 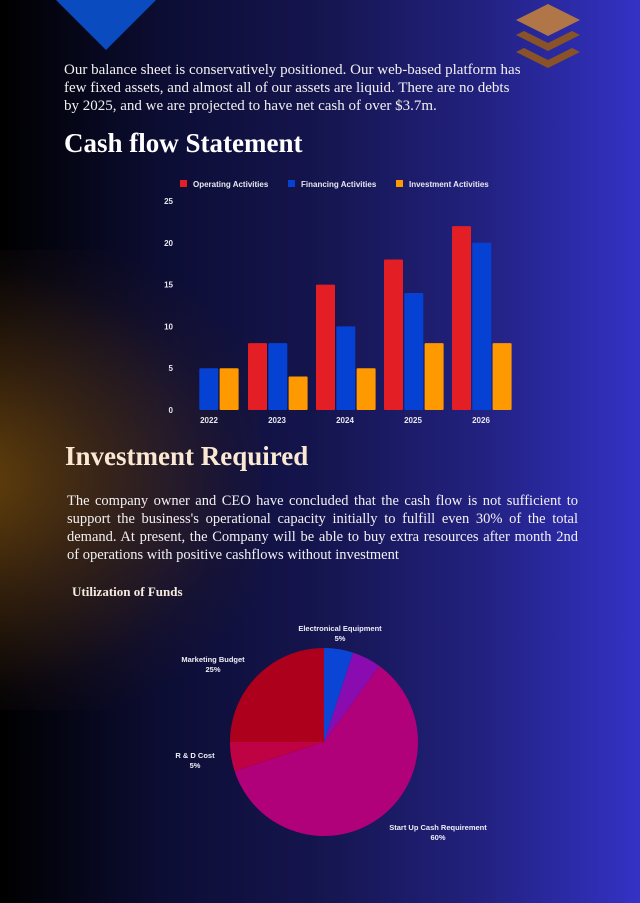 What do you see at coordinates (339, 184) in the screenshot?
I see `legend-label: Financing Activities` at bounding box center [339, 184].